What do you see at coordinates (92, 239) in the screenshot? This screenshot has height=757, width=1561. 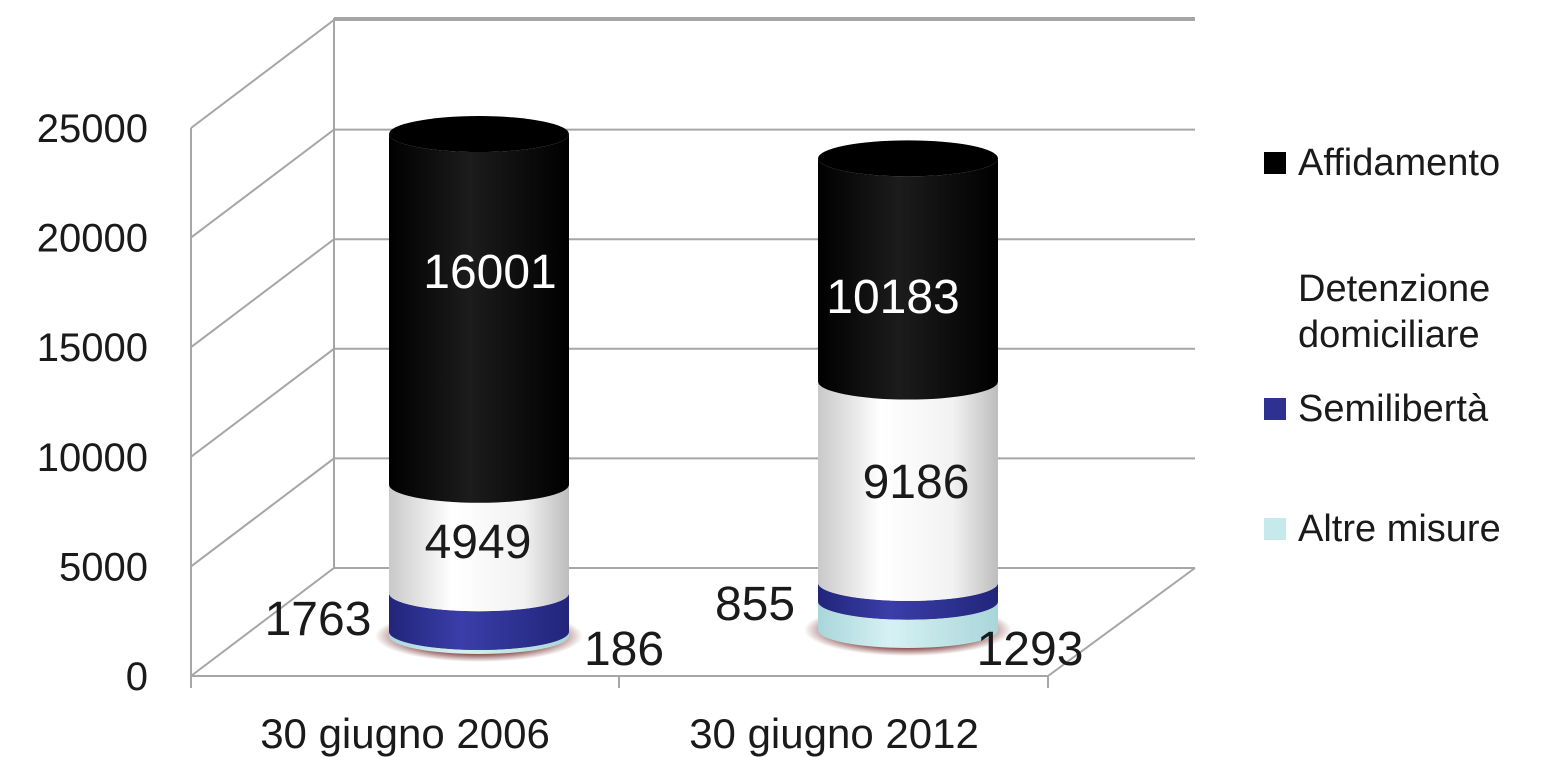 I see `y-tick-label: 20000` at bounding box center [92, 239].